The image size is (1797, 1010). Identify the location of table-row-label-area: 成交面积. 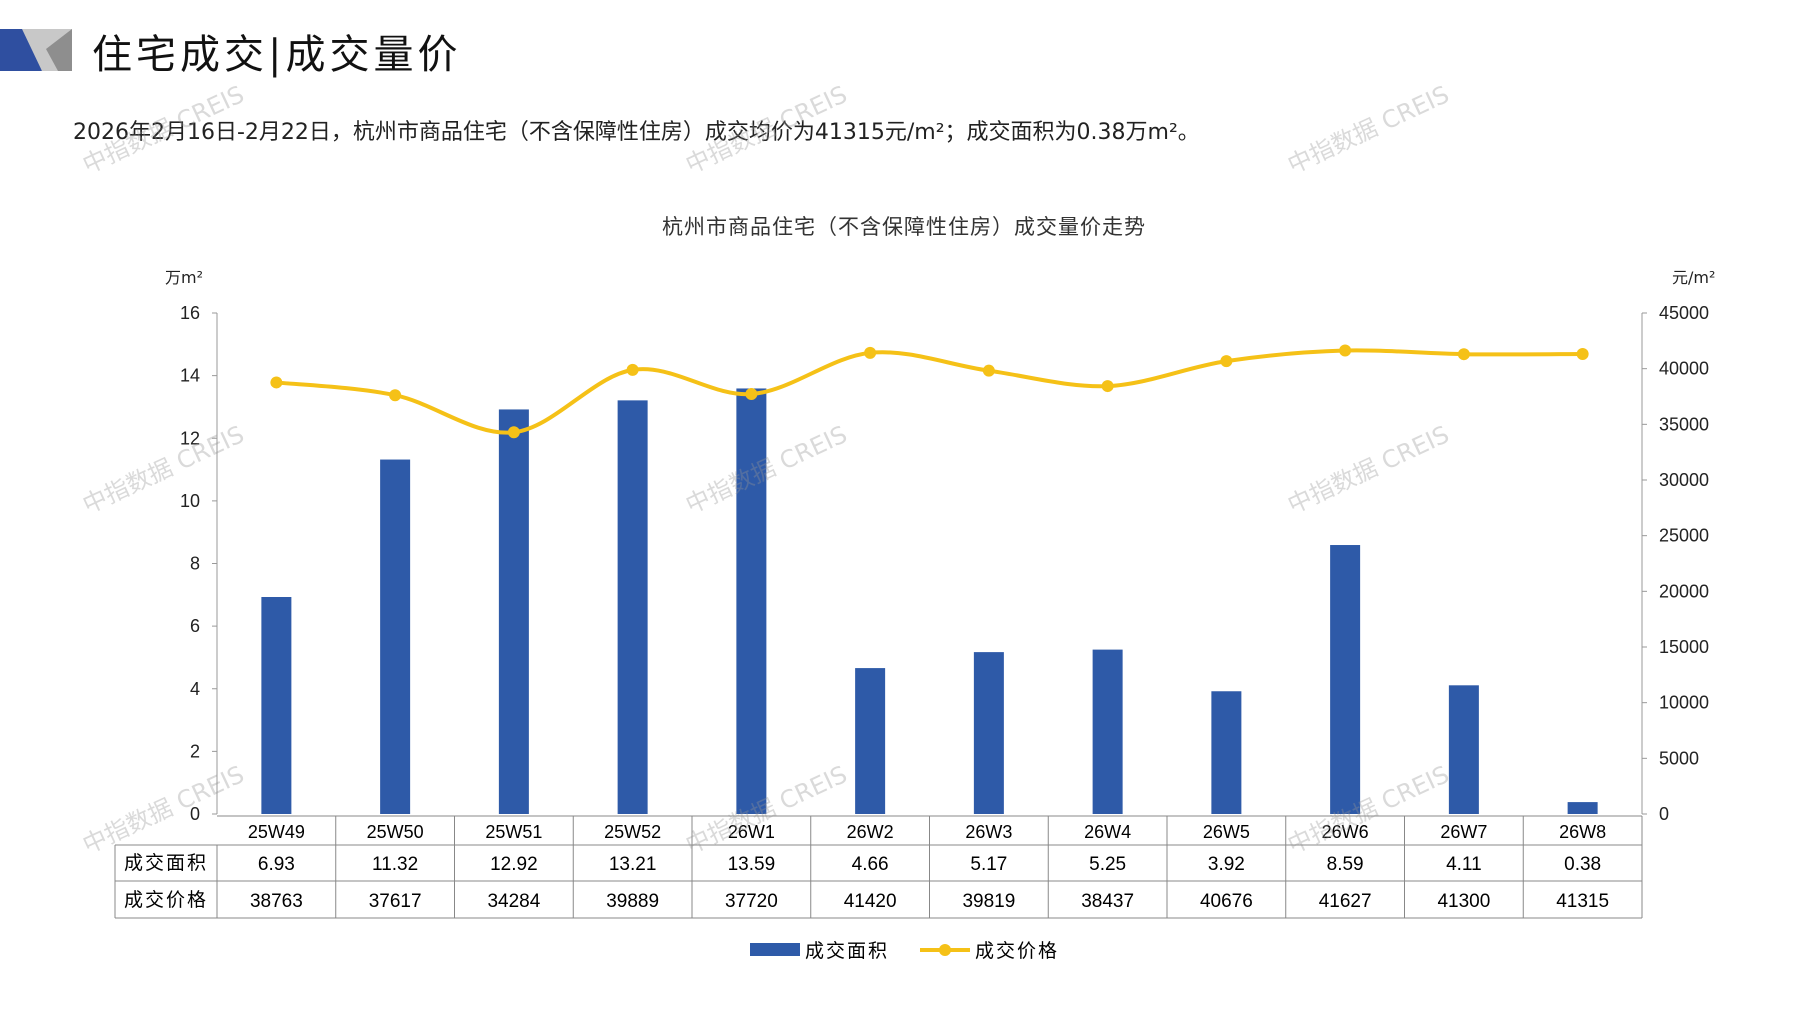
(166, 863).